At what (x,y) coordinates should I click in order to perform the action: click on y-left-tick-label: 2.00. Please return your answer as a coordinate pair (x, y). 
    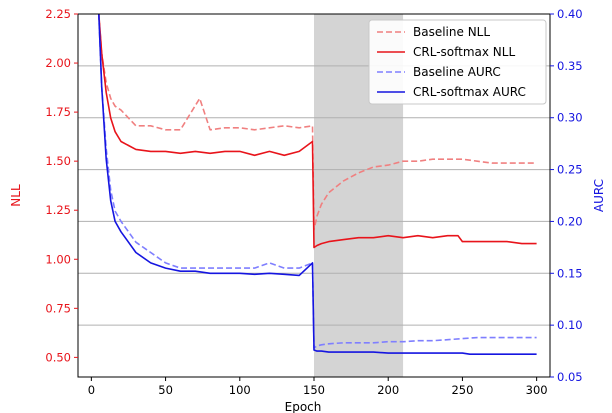
    Looking at the image, I should click on (58, 63).